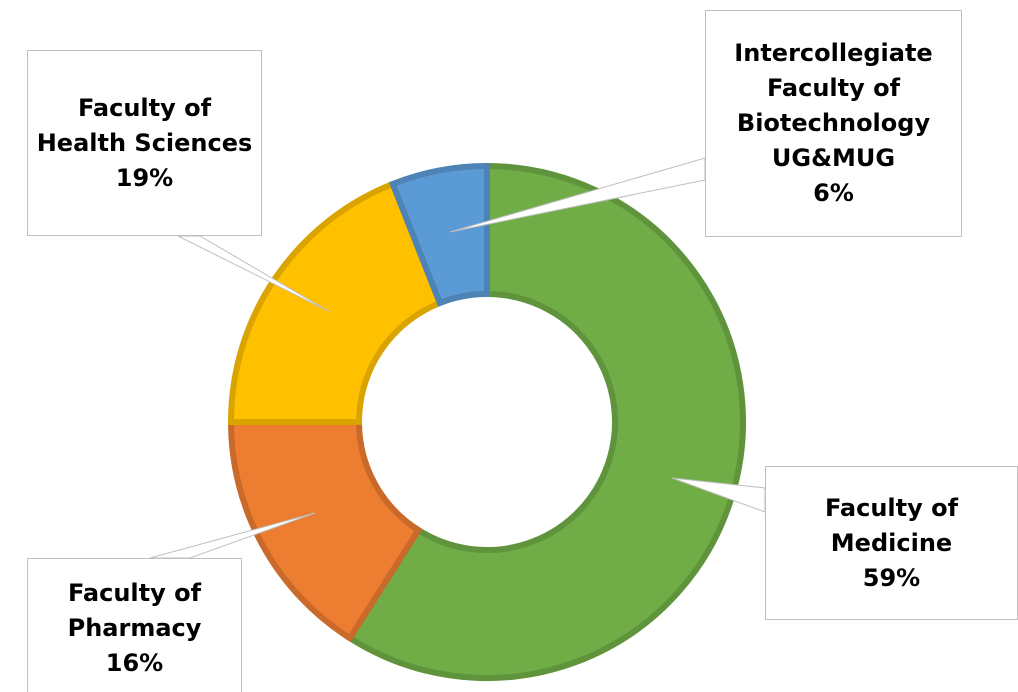 This screenshot has height=692, width=1018. What do you see at coordinates (833, 193) in the screenshot?
I see `label-value: 6%` at bounding box center [833, 193].